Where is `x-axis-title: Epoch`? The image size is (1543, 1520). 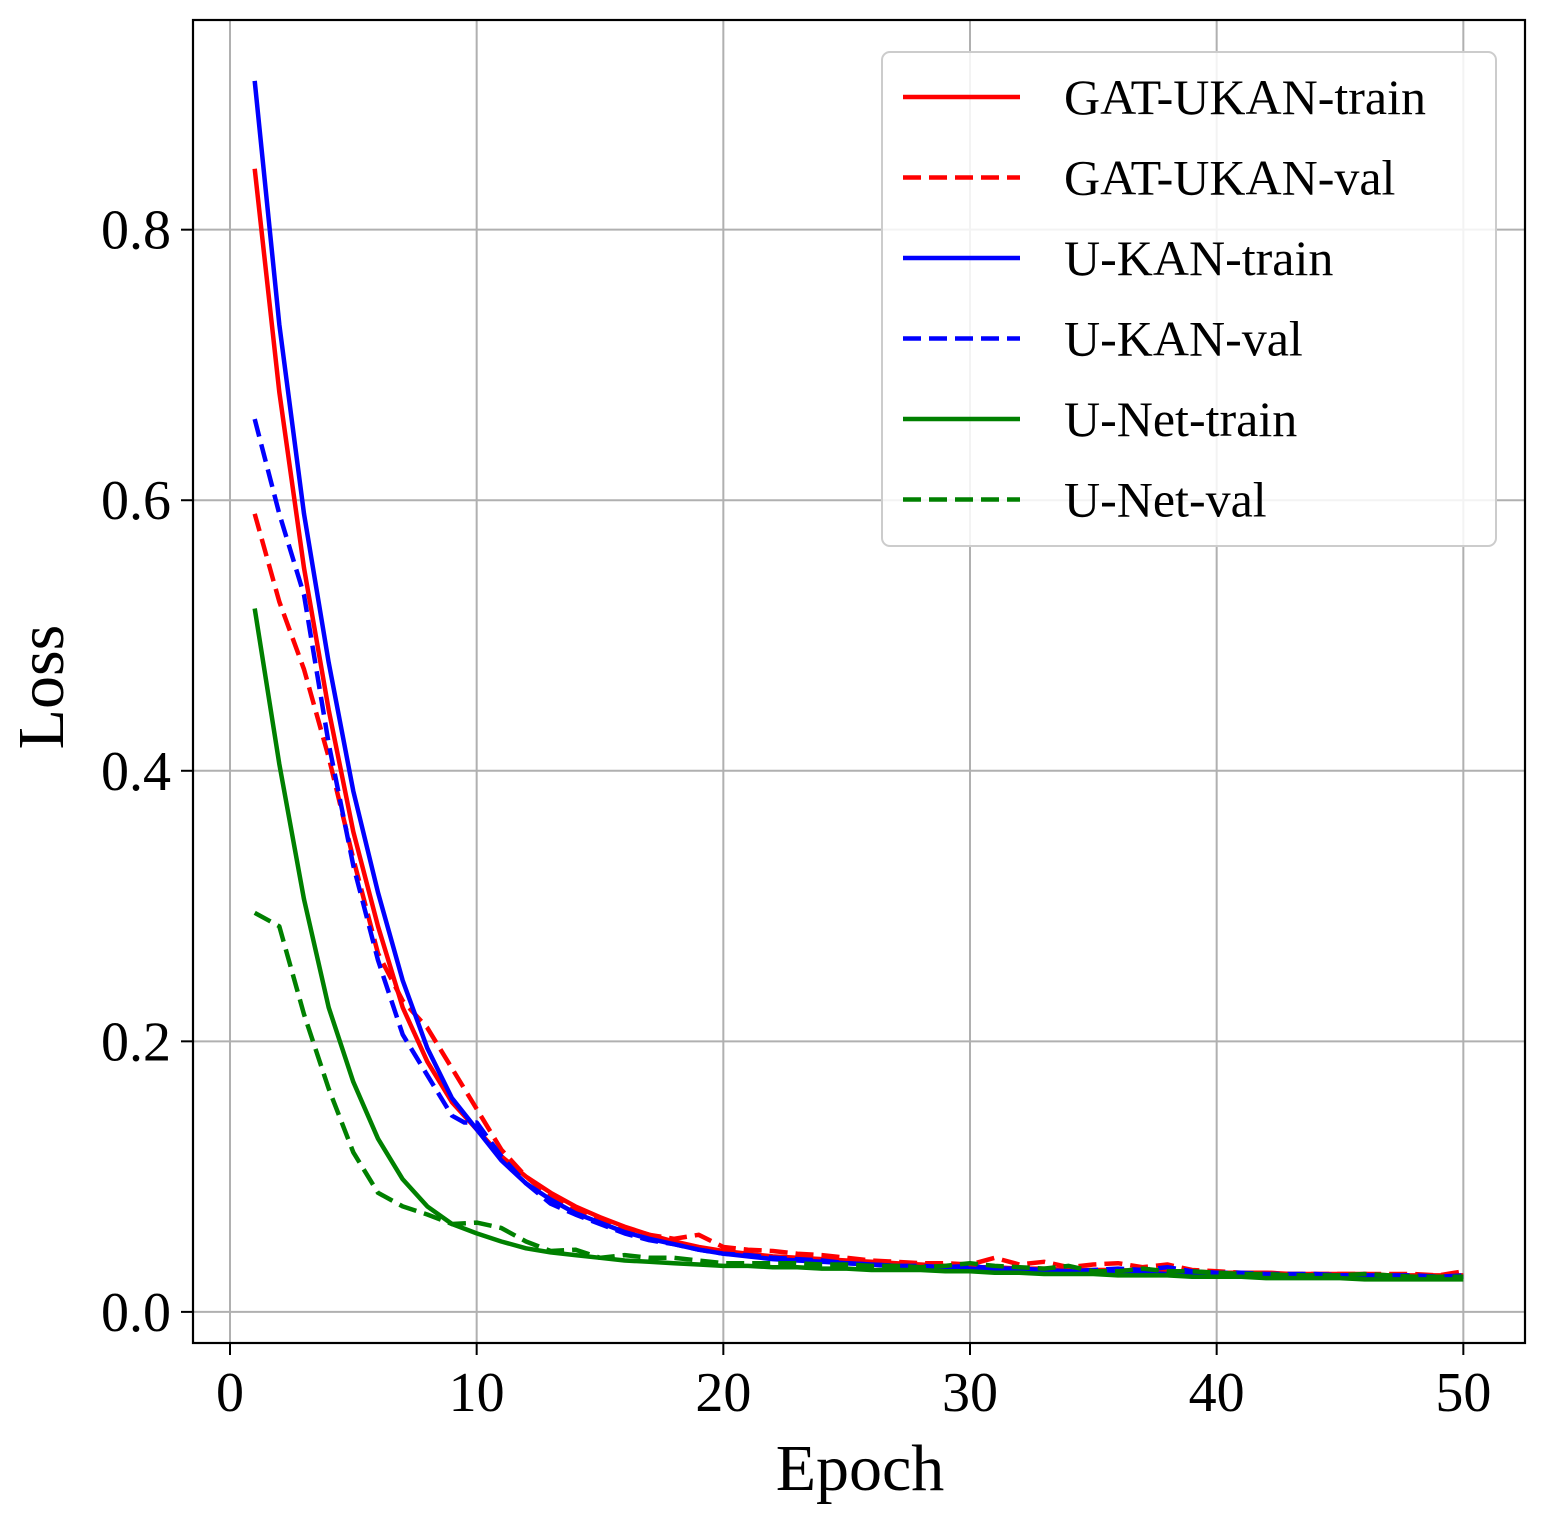
x-axis-title: Epoch is located at coordinates (860, 1468).